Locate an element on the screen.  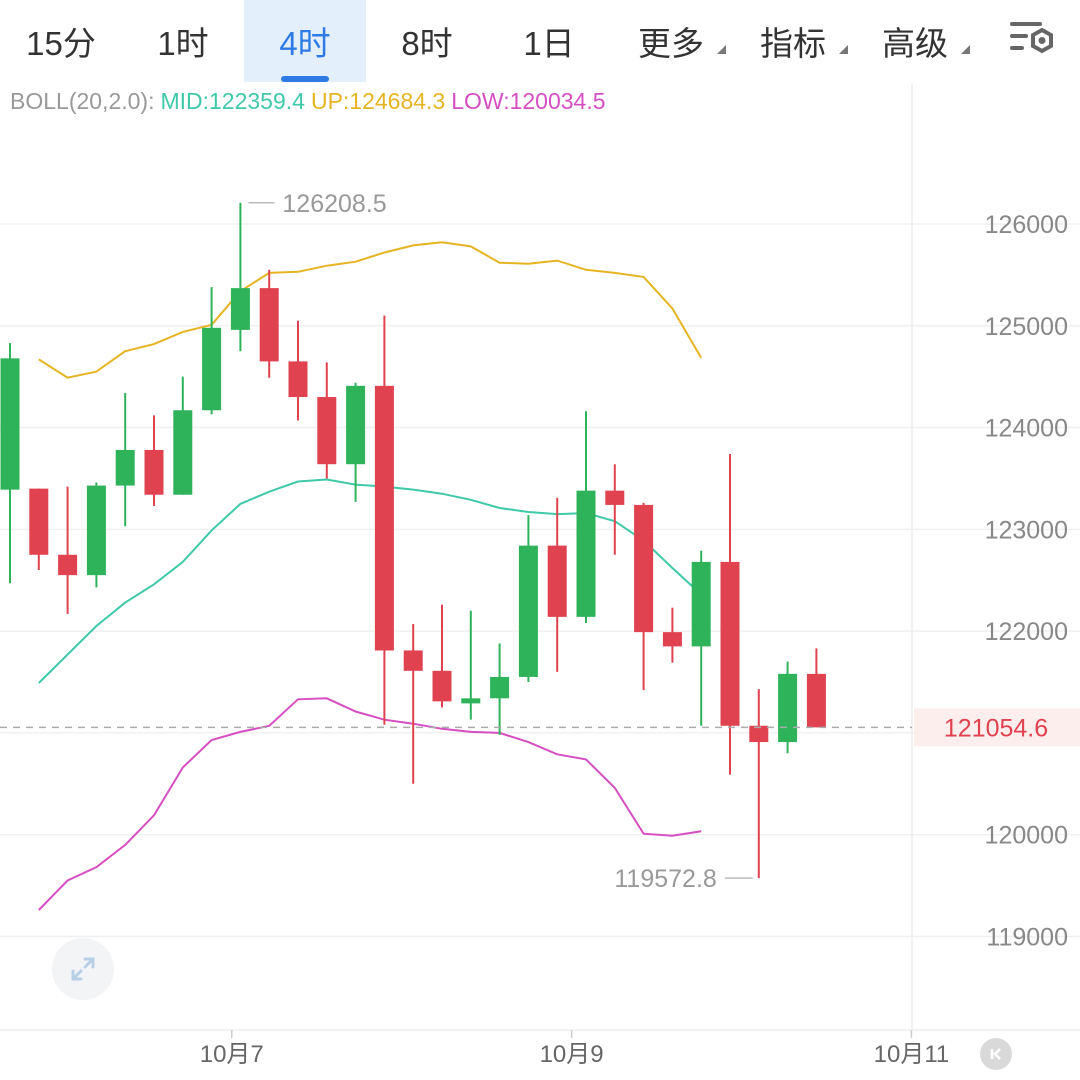
tab-1: 15分 is located at coordinates (61, 41).